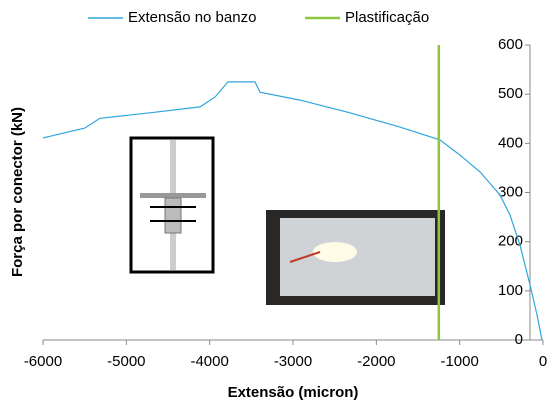 Image resolution: width=557 pixels, height=413 pixels. Describe the element at coordinates (459, 361) in the screenshot. I see `x-tick-label: -1000` at that location.